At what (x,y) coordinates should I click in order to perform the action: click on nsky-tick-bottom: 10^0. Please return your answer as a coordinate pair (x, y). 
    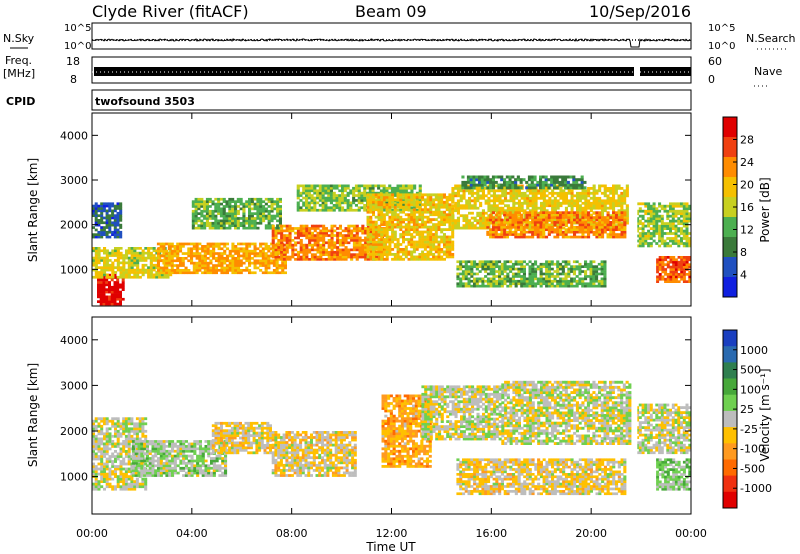
    Looking at the image, I should click on (77, 46).